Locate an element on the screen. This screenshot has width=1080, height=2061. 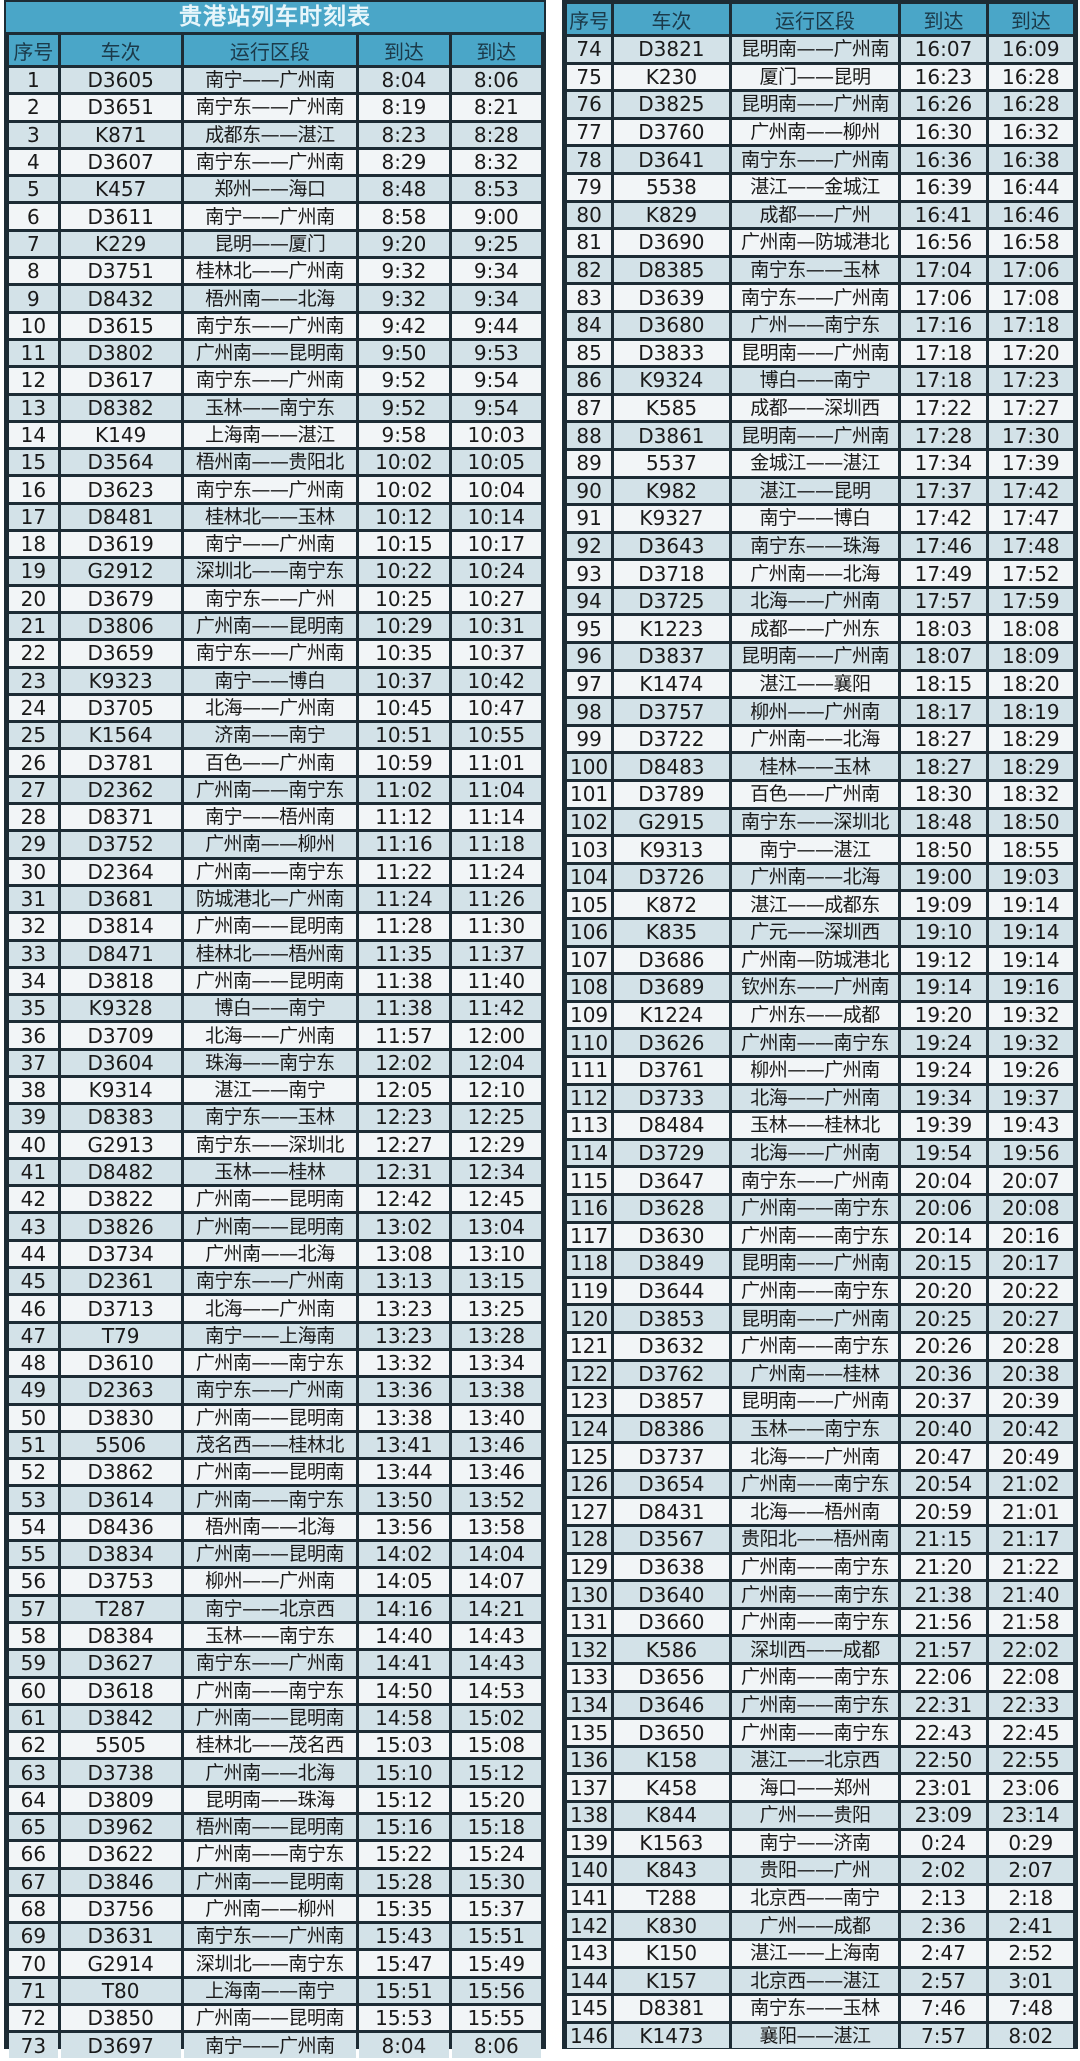
row-index: 109 is located at coordinates (589, 1015).